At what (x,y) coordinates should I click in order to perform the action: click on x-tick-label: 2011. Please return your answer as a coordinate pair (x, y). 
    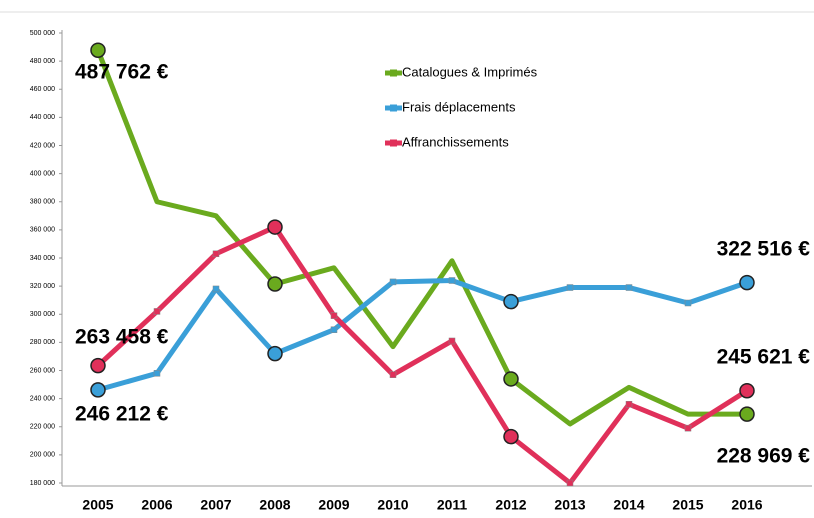
    Looking at the image, I should click on (452, 505).